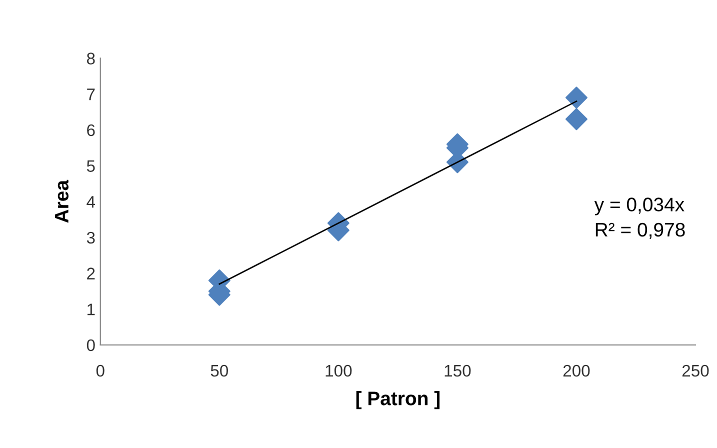  Describe the element at coordinates (91, 274) in the screenshot. I see `y-tick-label: 2` at that location.